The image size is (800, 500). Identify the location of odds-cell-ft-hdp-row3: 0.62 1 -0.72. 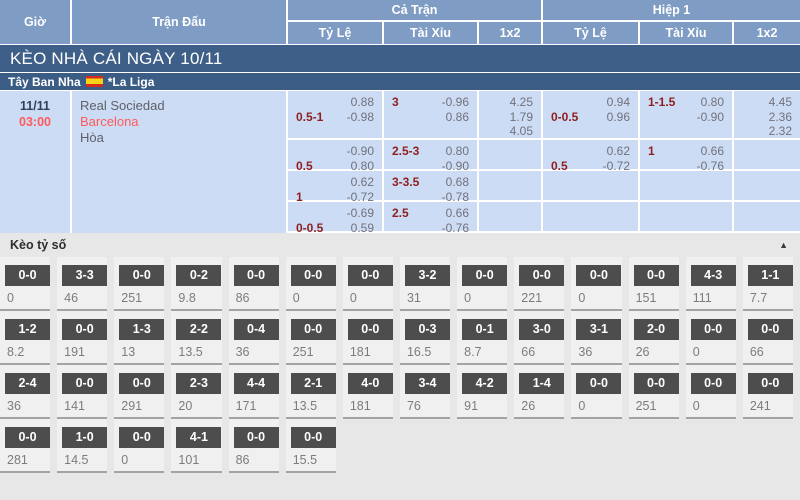
(336, 187).